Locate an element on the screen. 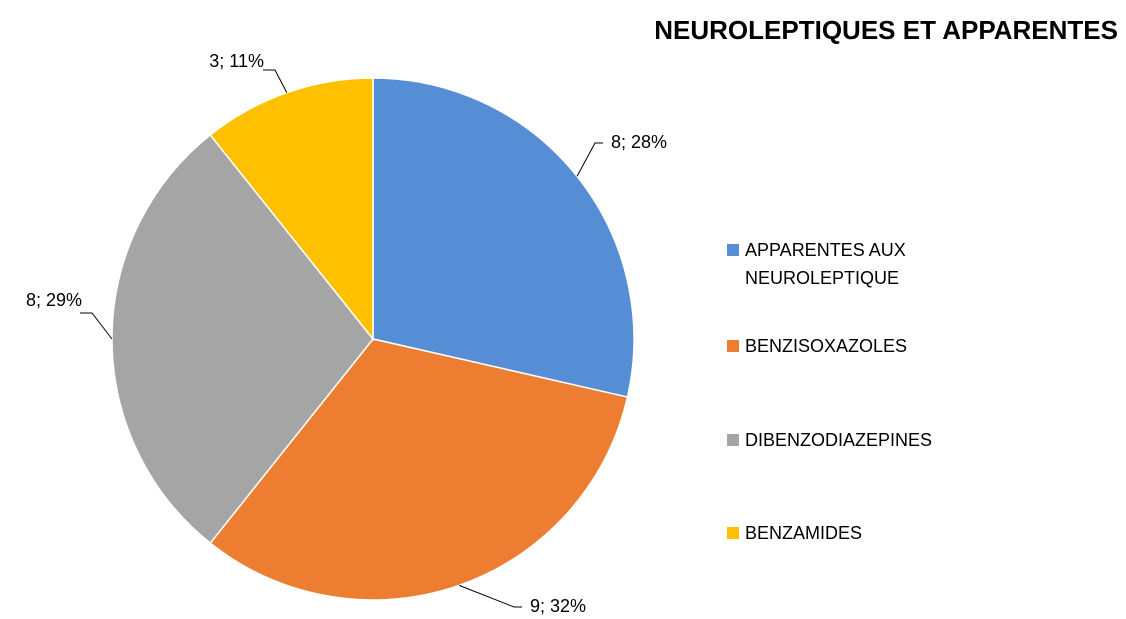  pie-slice is located at coordinates (503, 237).